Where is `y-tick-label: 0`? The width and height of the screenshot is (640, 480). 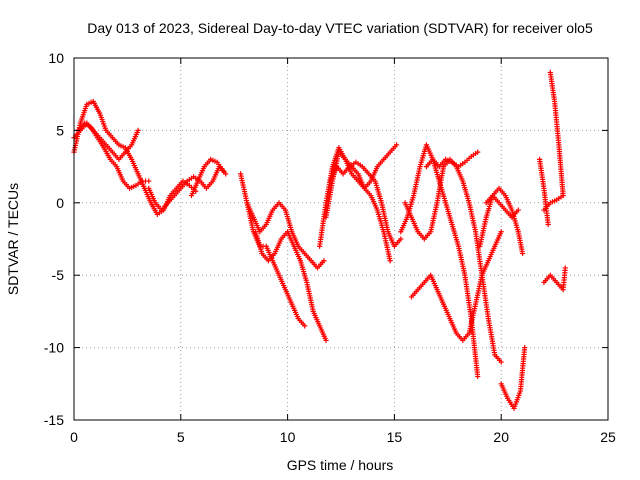
y-tick-label: 0 is located at coordinates (60, 203).